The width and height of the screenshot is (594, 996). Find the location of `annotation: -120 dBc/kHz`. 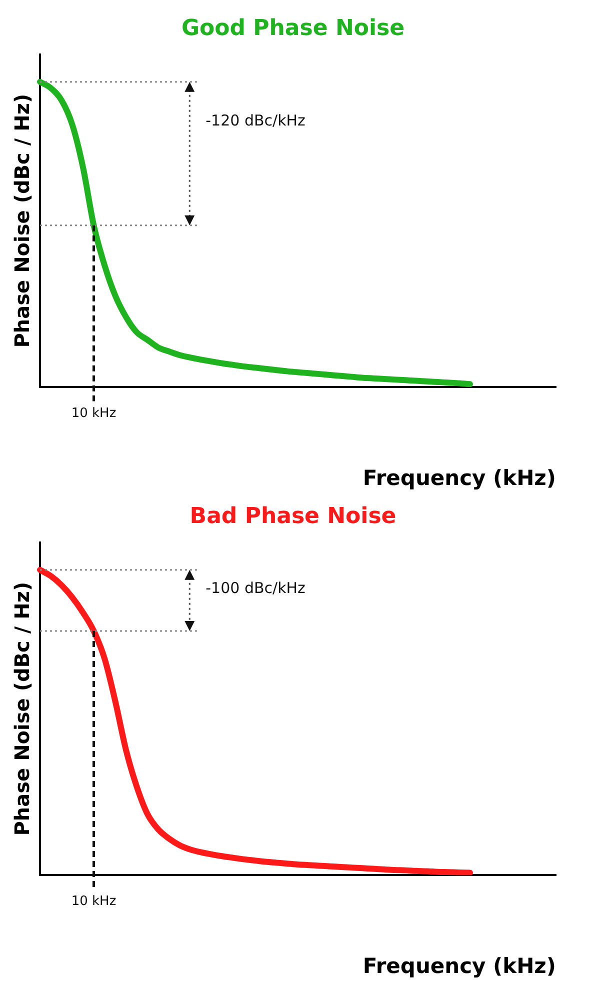

annotation: -120 dBc/kHz is located at coordinates (256, 121).